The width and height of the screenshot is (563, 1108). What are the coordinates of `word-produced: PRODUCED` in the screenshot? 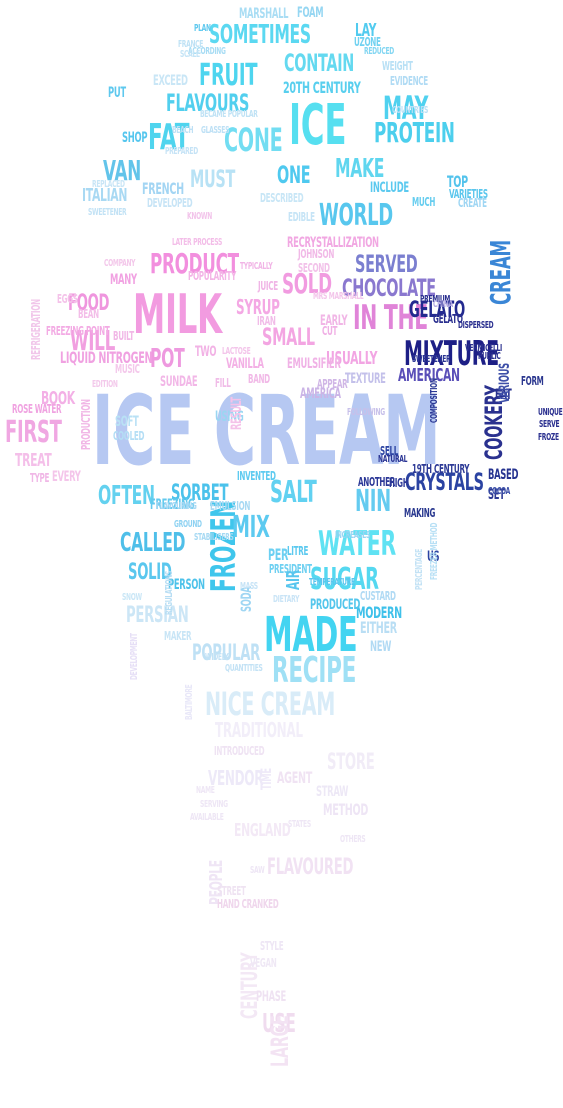 It's located at (335, 605).